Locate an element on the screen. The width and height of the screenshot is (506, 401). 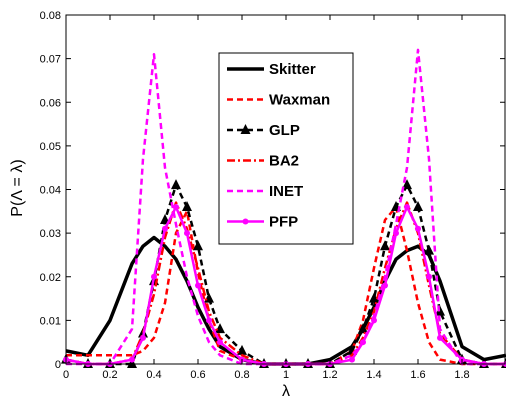
y-tick-label: 0.05 is located at coordinates (50, 147).